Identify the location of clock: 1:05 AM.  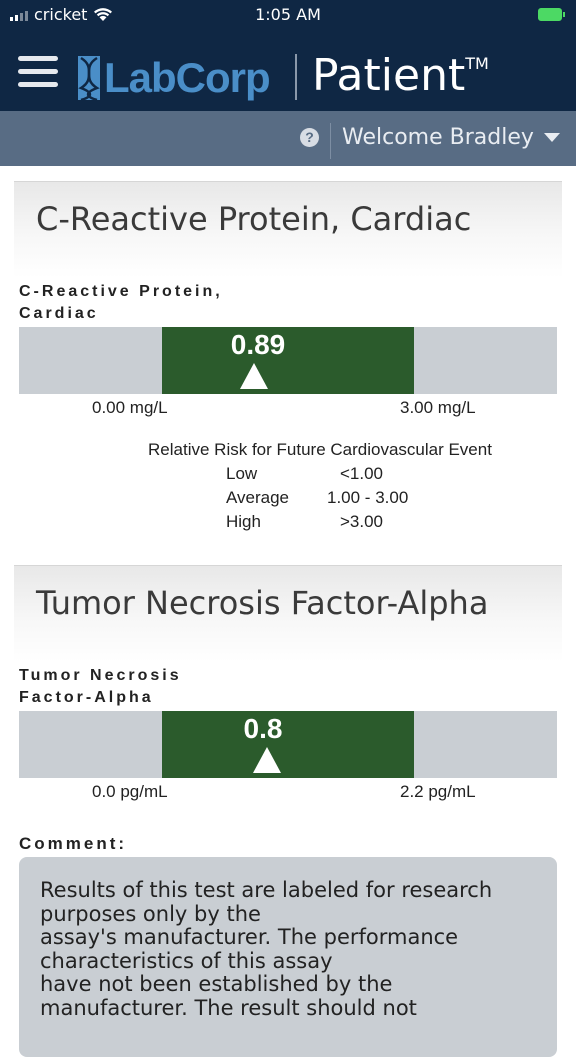
(288, 14).